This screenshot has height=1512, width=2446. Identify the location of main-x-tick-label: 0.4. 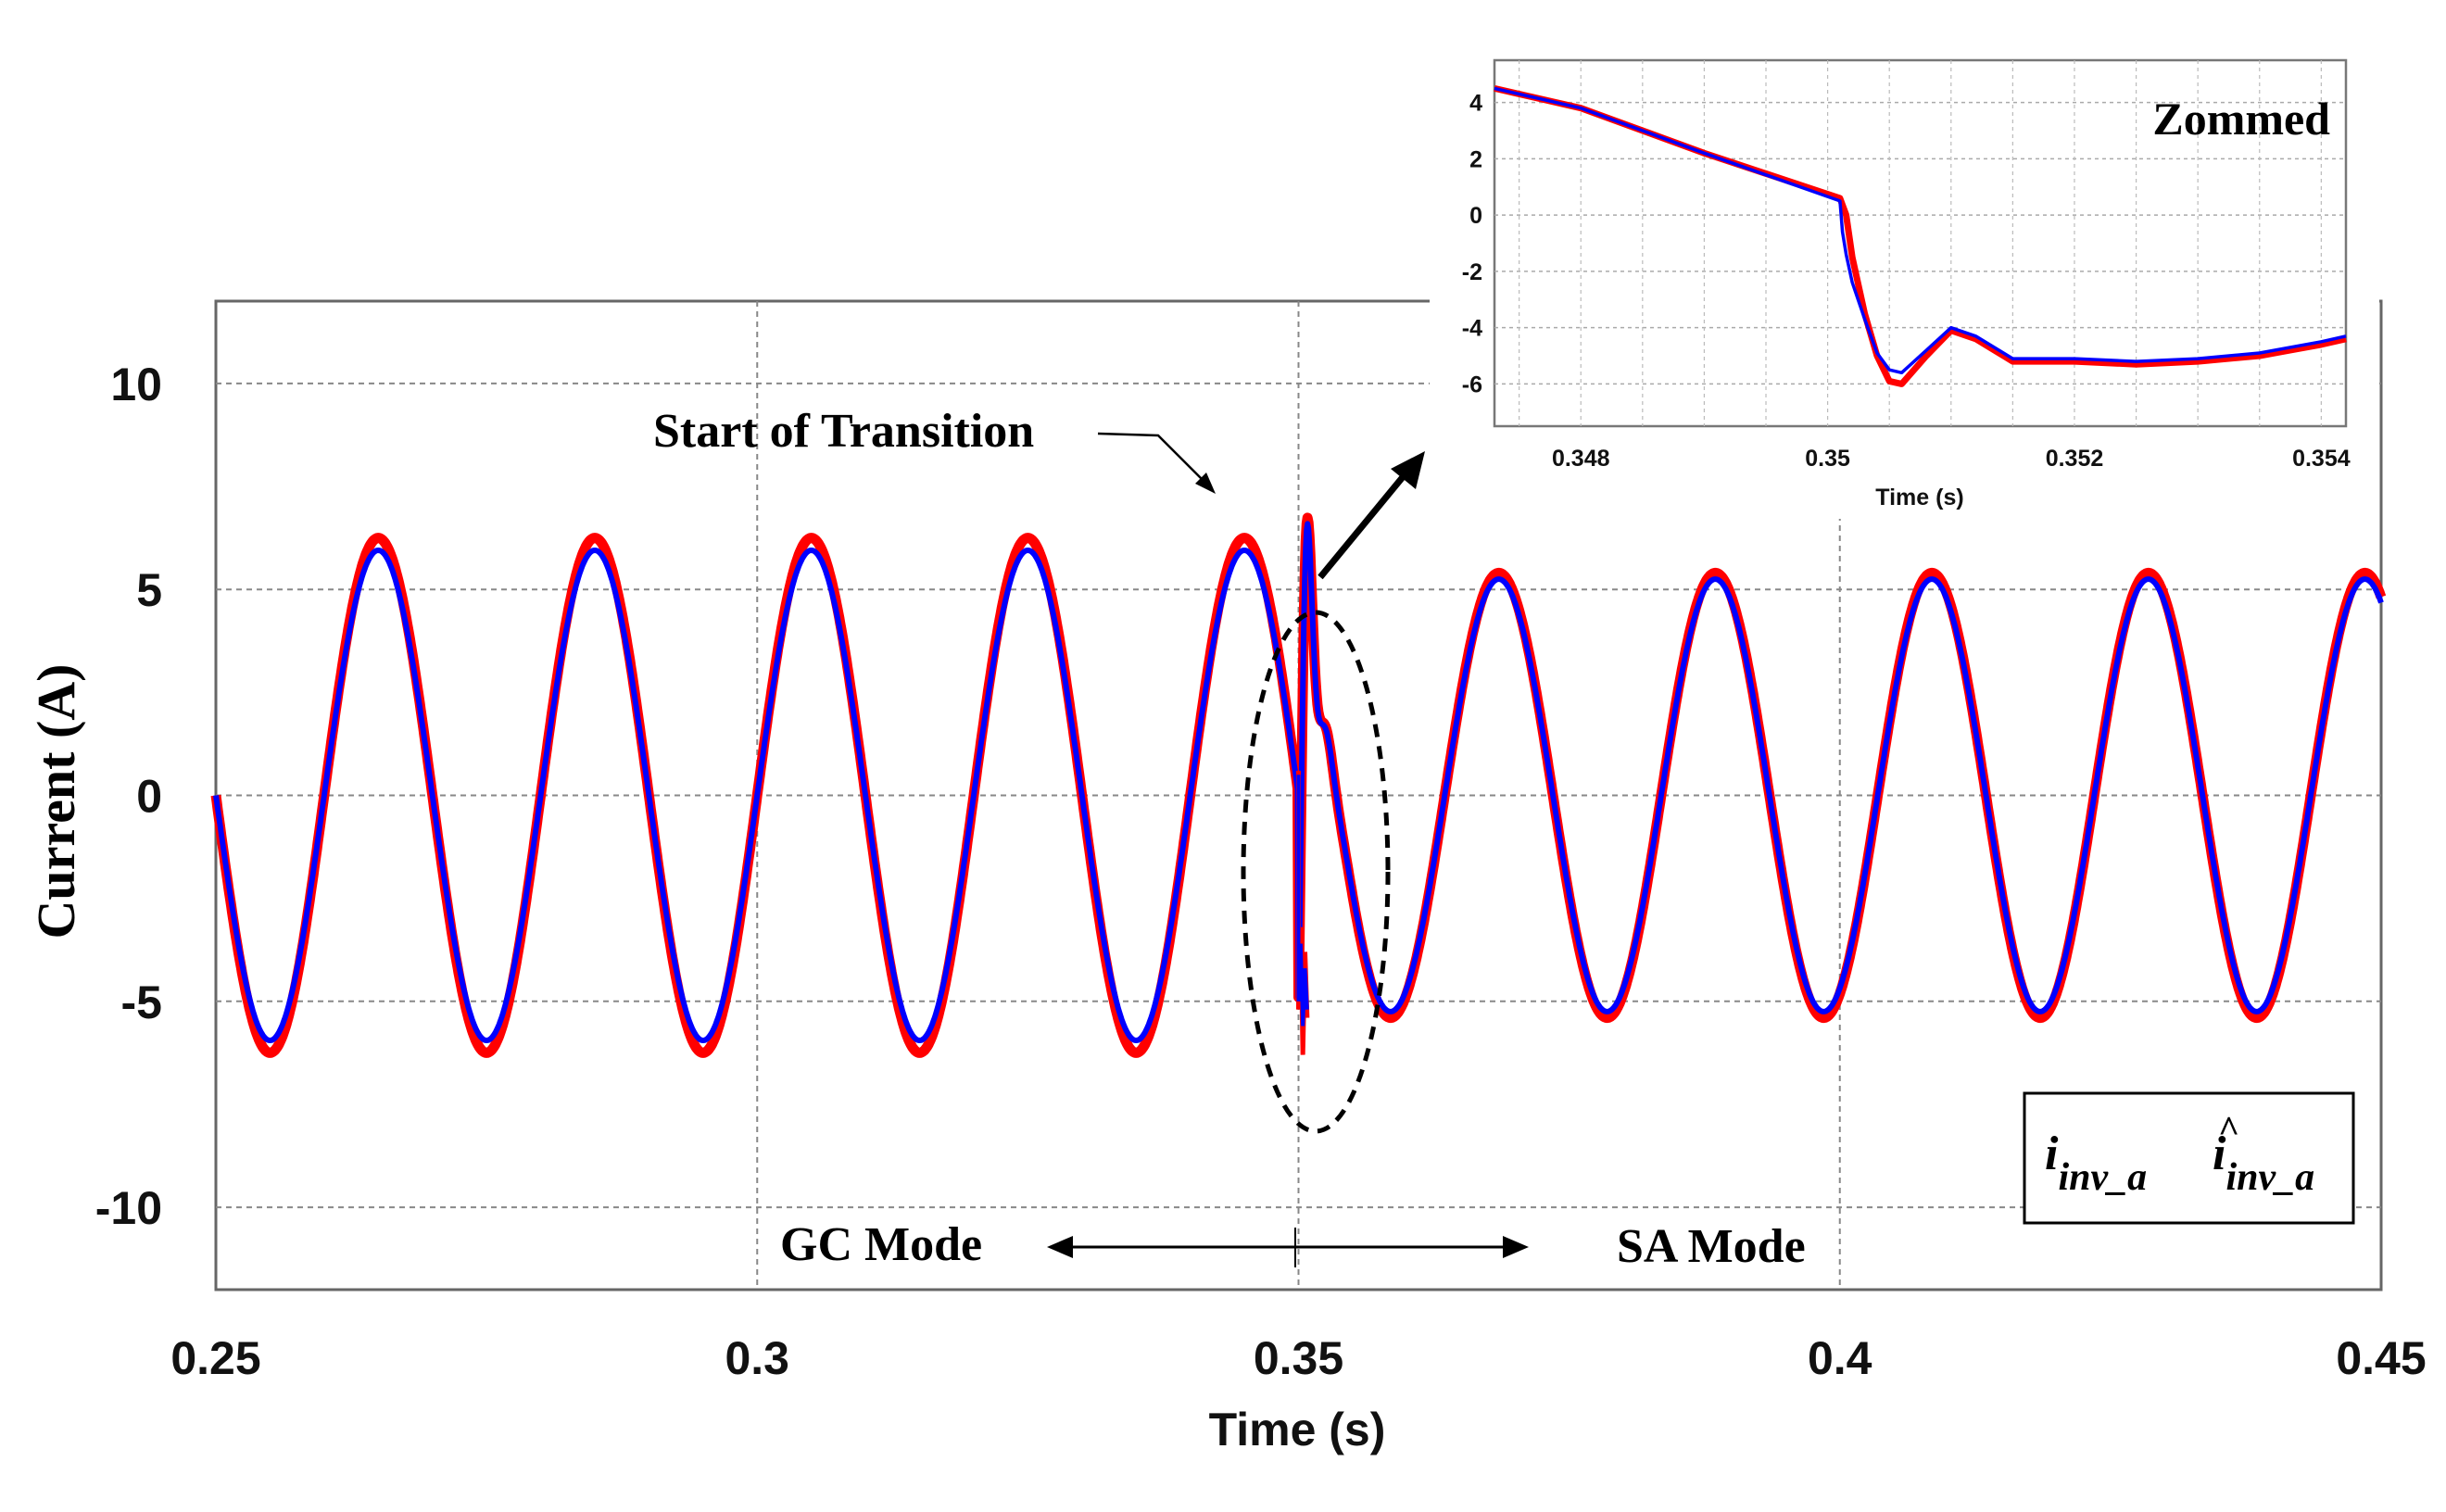
(1840, 1358).